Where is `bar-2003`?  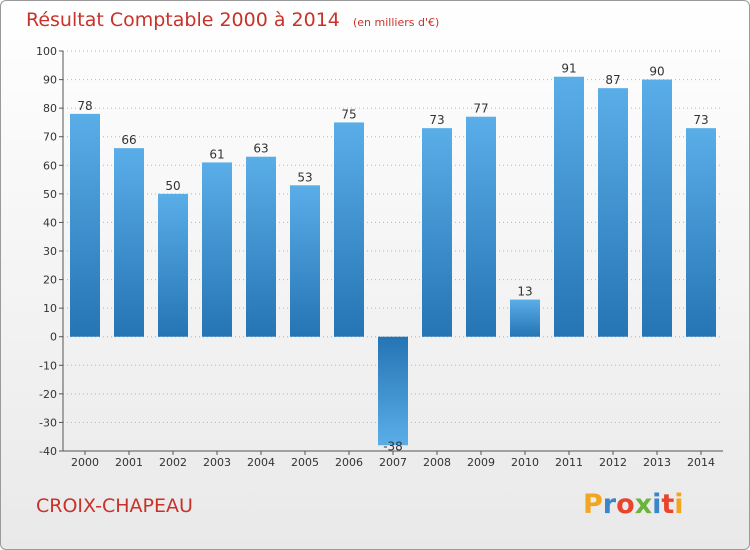 bar-2003 is located at coordinates (217, 249).